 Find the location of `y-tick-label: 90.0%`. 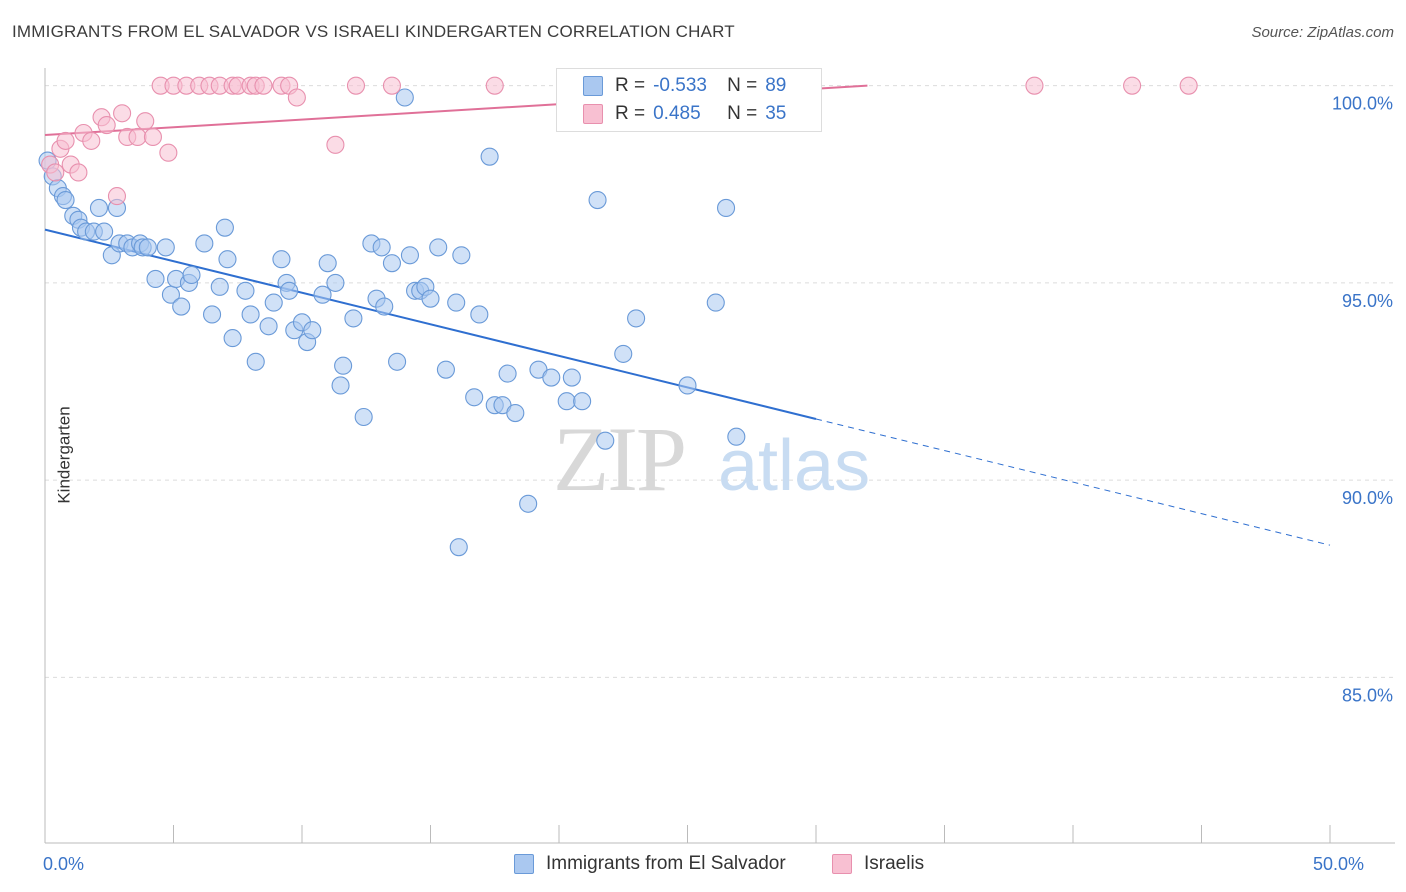

y-tick-label: 90.0% is located at coordinates (1367, 498).